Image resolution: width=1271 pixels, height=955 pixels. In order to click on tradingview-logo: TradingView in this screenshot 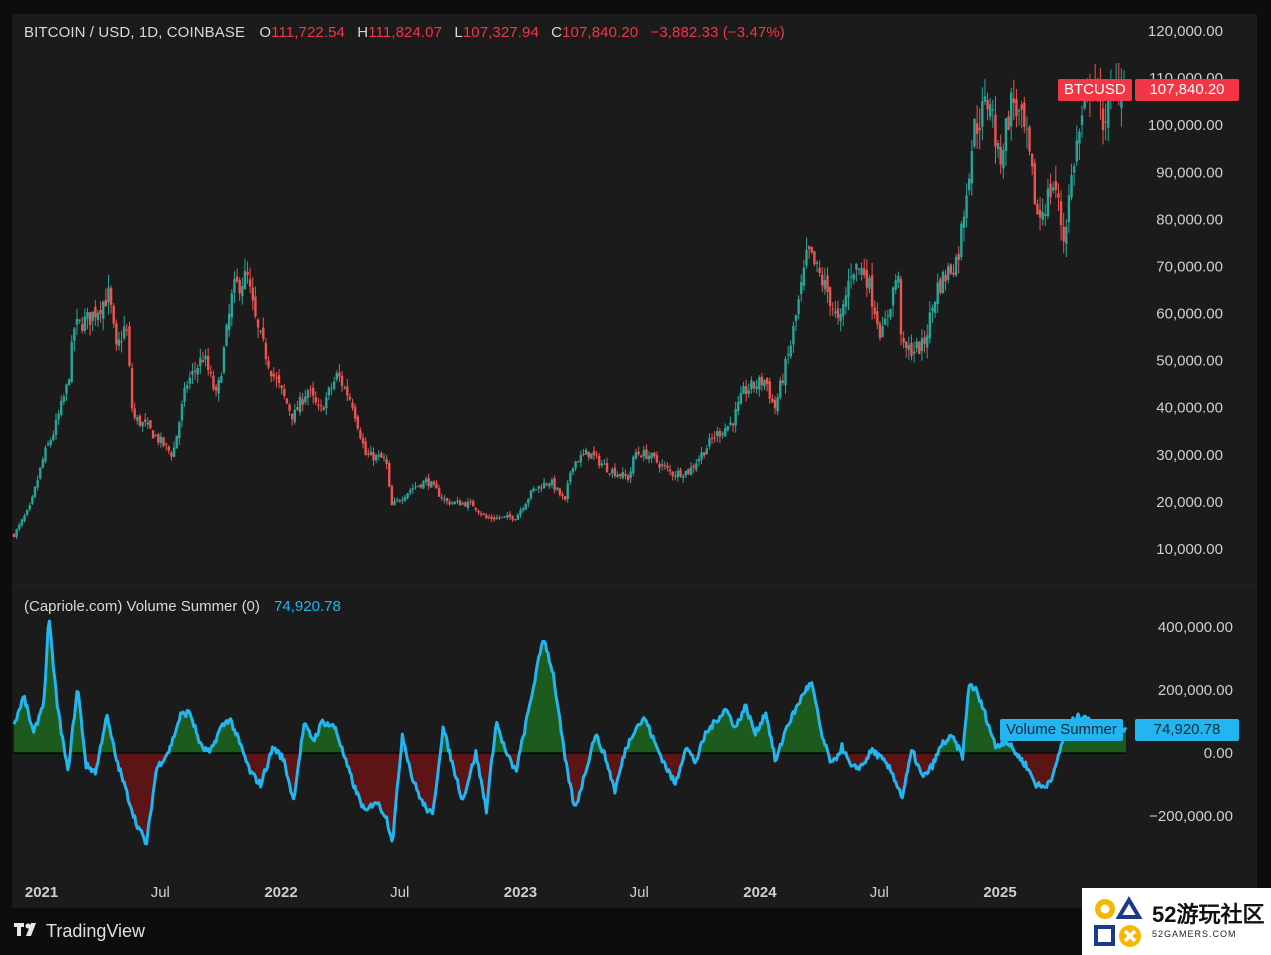, I will do `click(79, 931)`.